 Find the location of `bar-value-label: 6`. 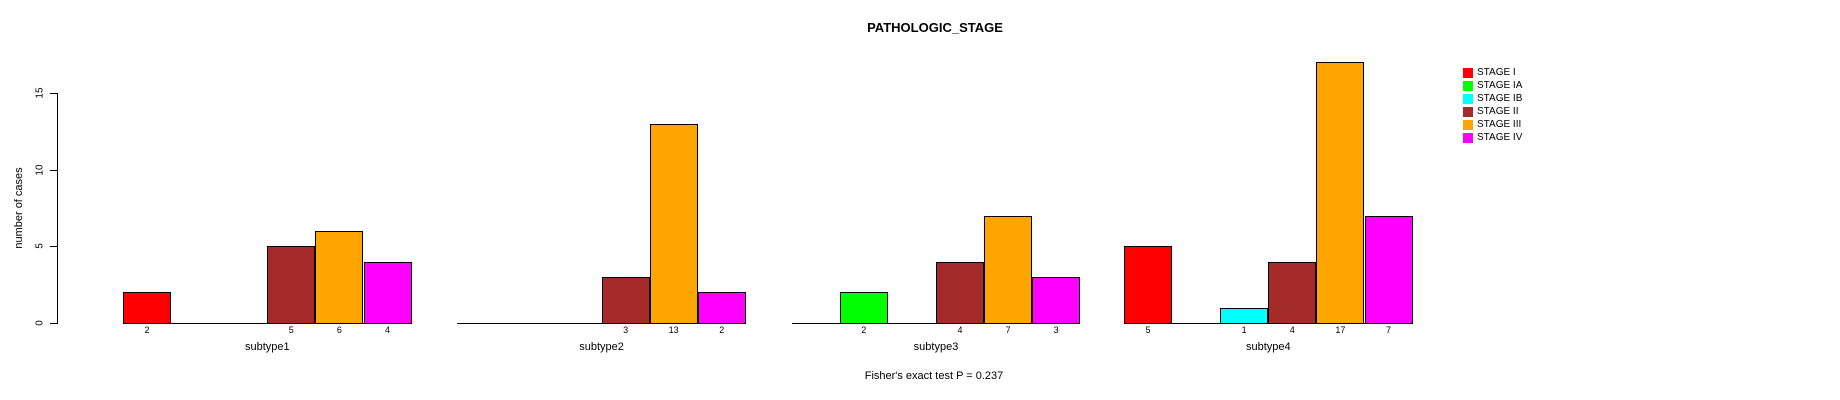

bar-value-label: 6 is located at coordinates (339, 330).